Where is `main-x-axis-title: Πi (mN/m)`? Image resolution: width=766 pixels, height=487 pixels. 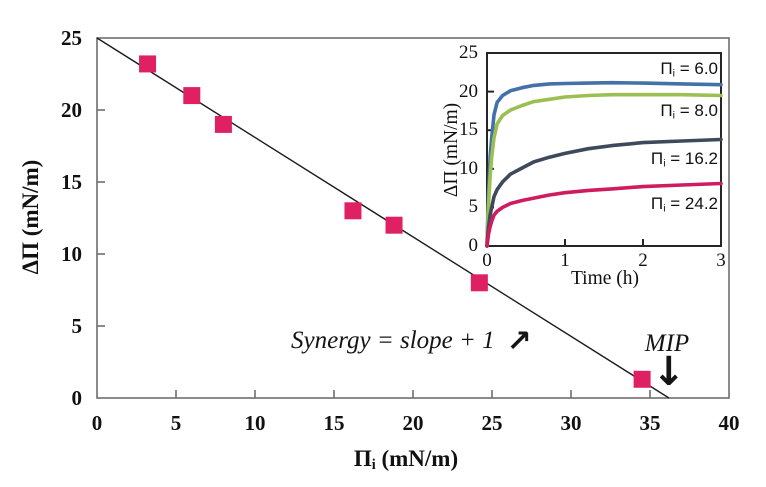
main-x-axis-title: Πi (mN/m) is located at coordinates (406, 460).